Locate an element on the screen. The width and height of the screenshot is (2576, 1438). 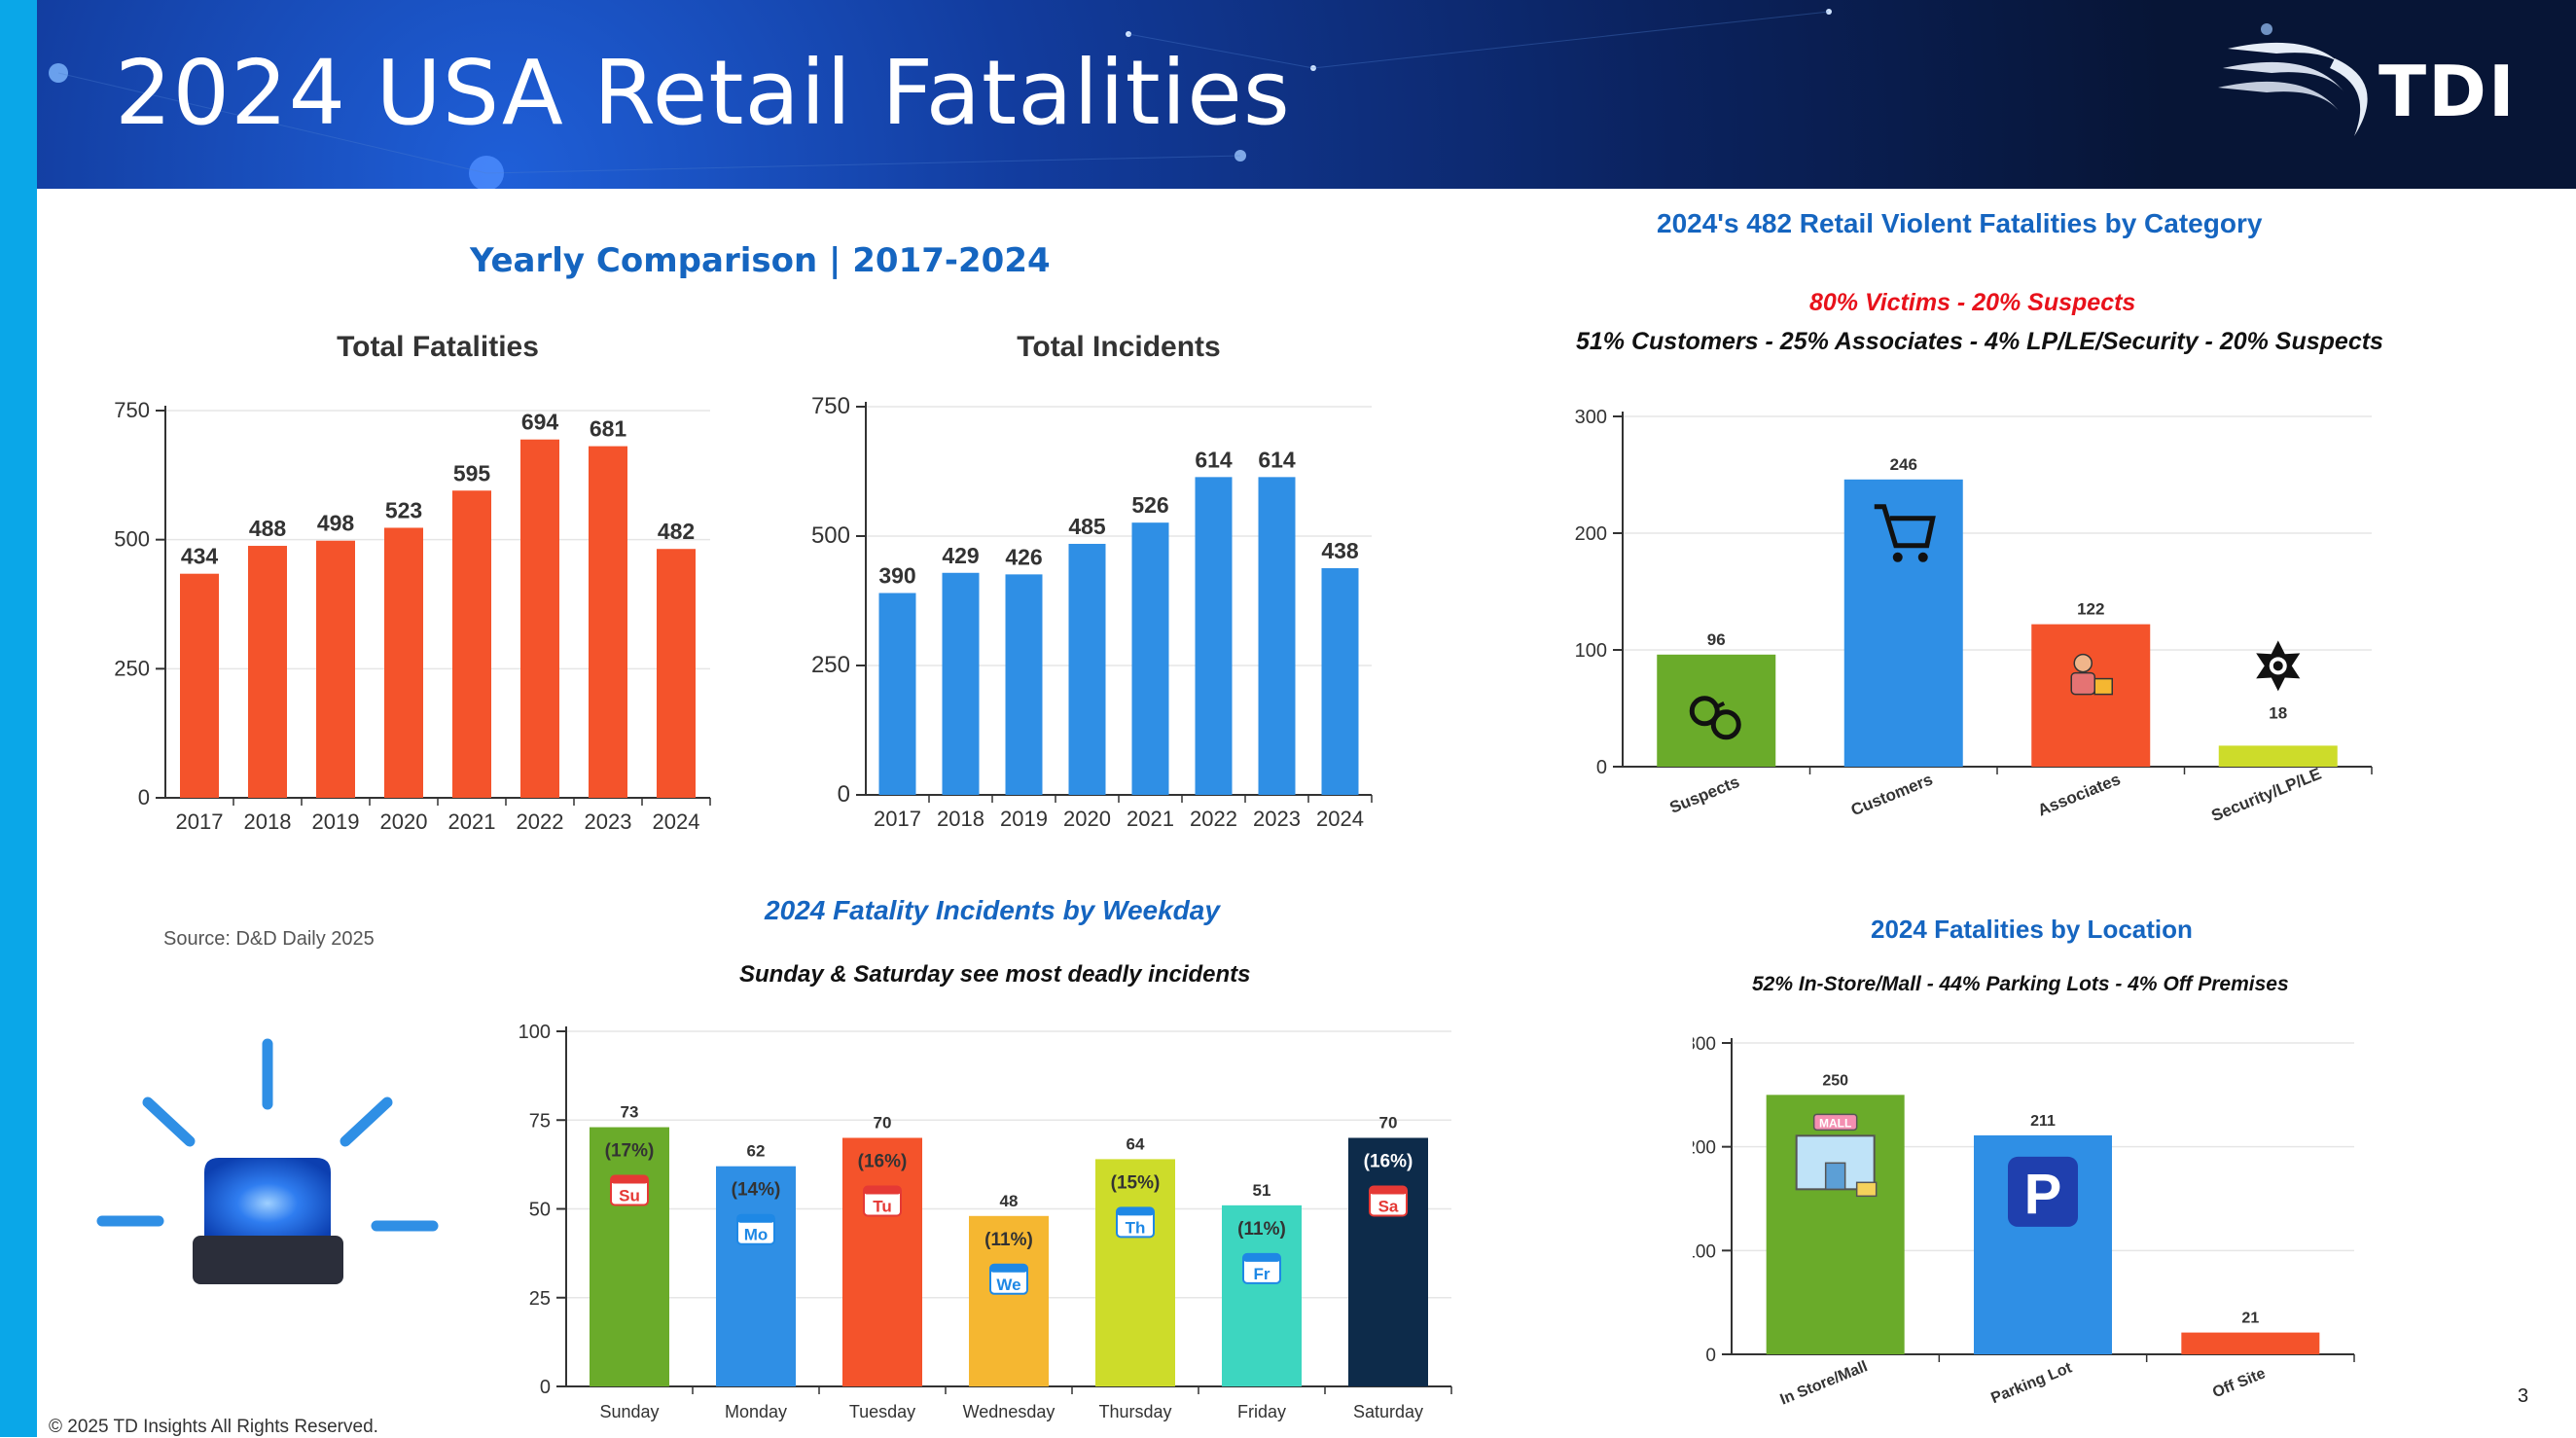
y-tick-label: 300 is located at coordinates (1591, 417).